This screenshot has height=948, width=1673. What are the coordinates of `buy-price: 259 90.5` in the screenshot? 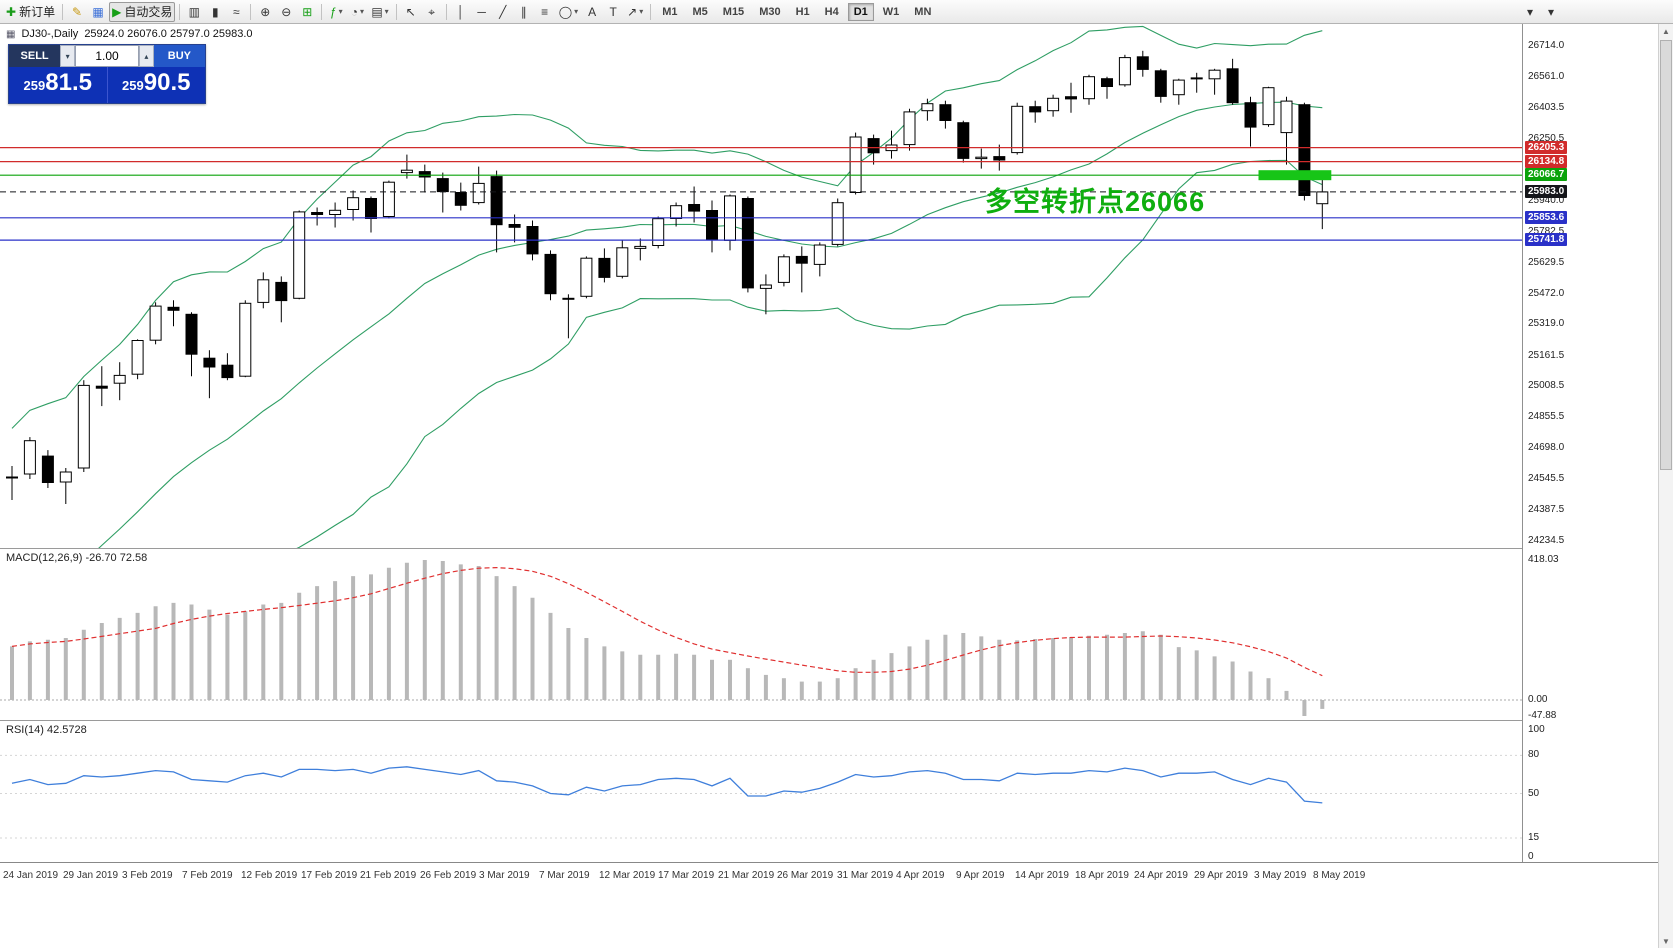 It's located at (156, 85).